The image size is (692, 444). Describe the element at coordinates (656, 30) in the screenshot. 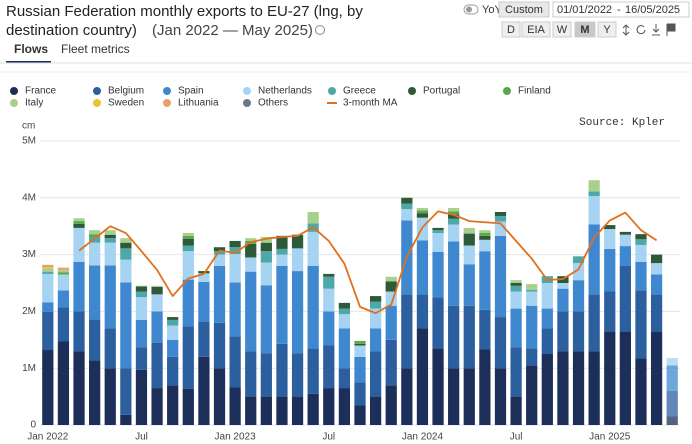

I see `download-icon` at that location.